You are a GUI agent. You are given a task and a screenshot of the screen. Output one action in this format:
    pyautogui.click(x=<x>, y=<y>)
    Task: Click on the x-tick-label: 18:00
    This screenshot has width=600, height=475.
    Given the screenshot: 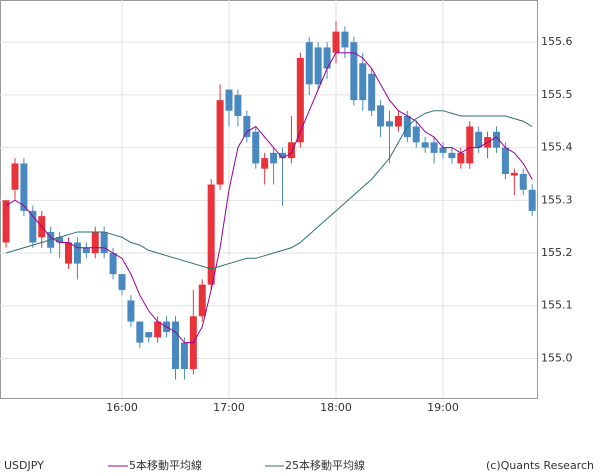 What is the action you would take?
    pyautogui.click(x=336, y=407)
    